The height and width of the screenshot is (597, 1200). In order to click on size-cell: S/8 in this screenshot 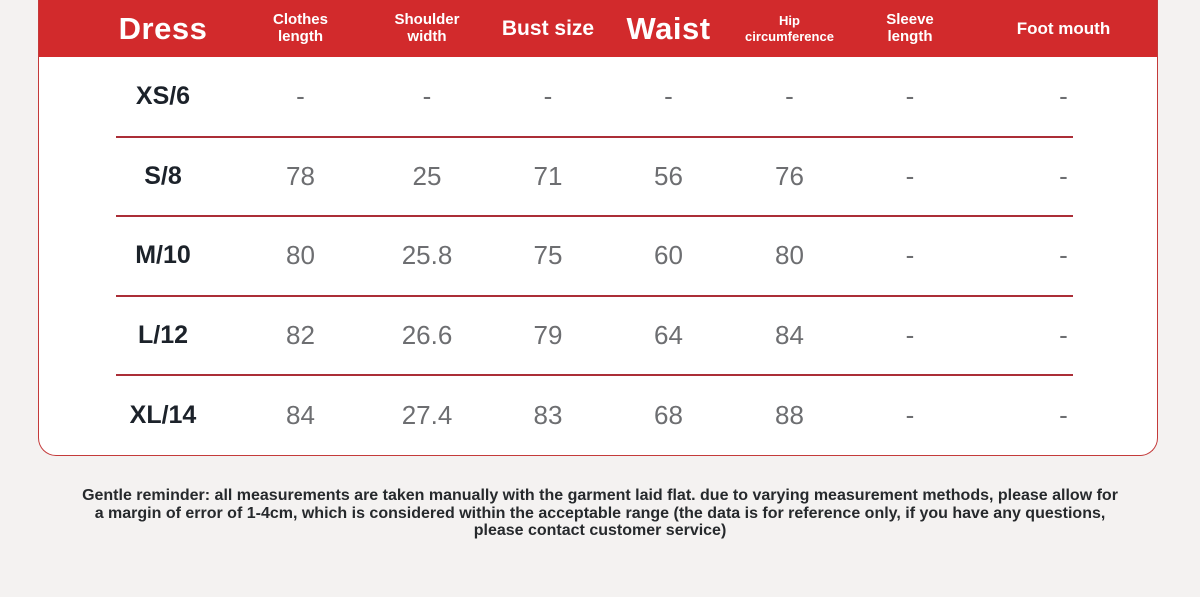, I will do `click(163, 175)`.